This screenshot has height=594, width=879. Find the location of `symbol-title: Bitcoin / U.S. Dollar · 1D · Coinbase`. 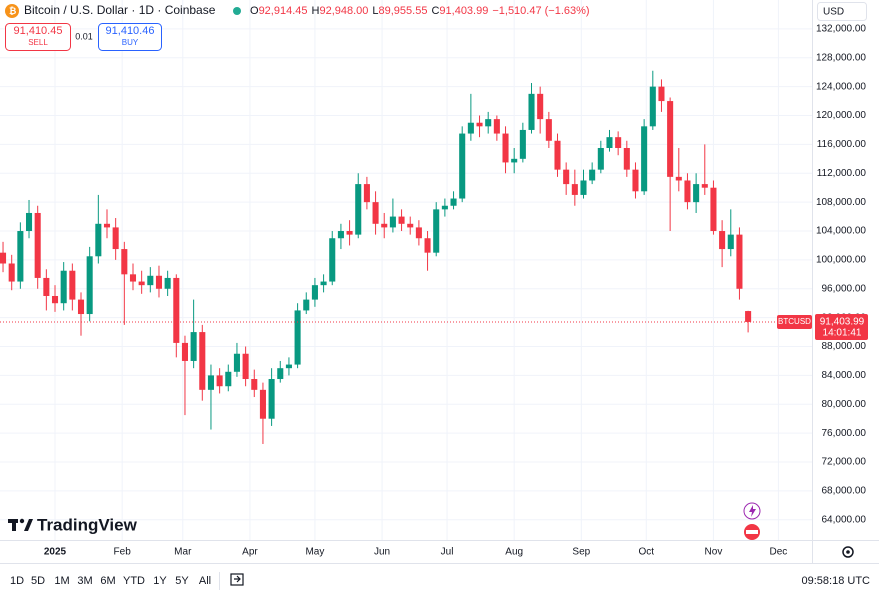

symbol-title: Bitcoin / U.S. Dollar · 1D · Coinbase is located at coordinates (120, 10).